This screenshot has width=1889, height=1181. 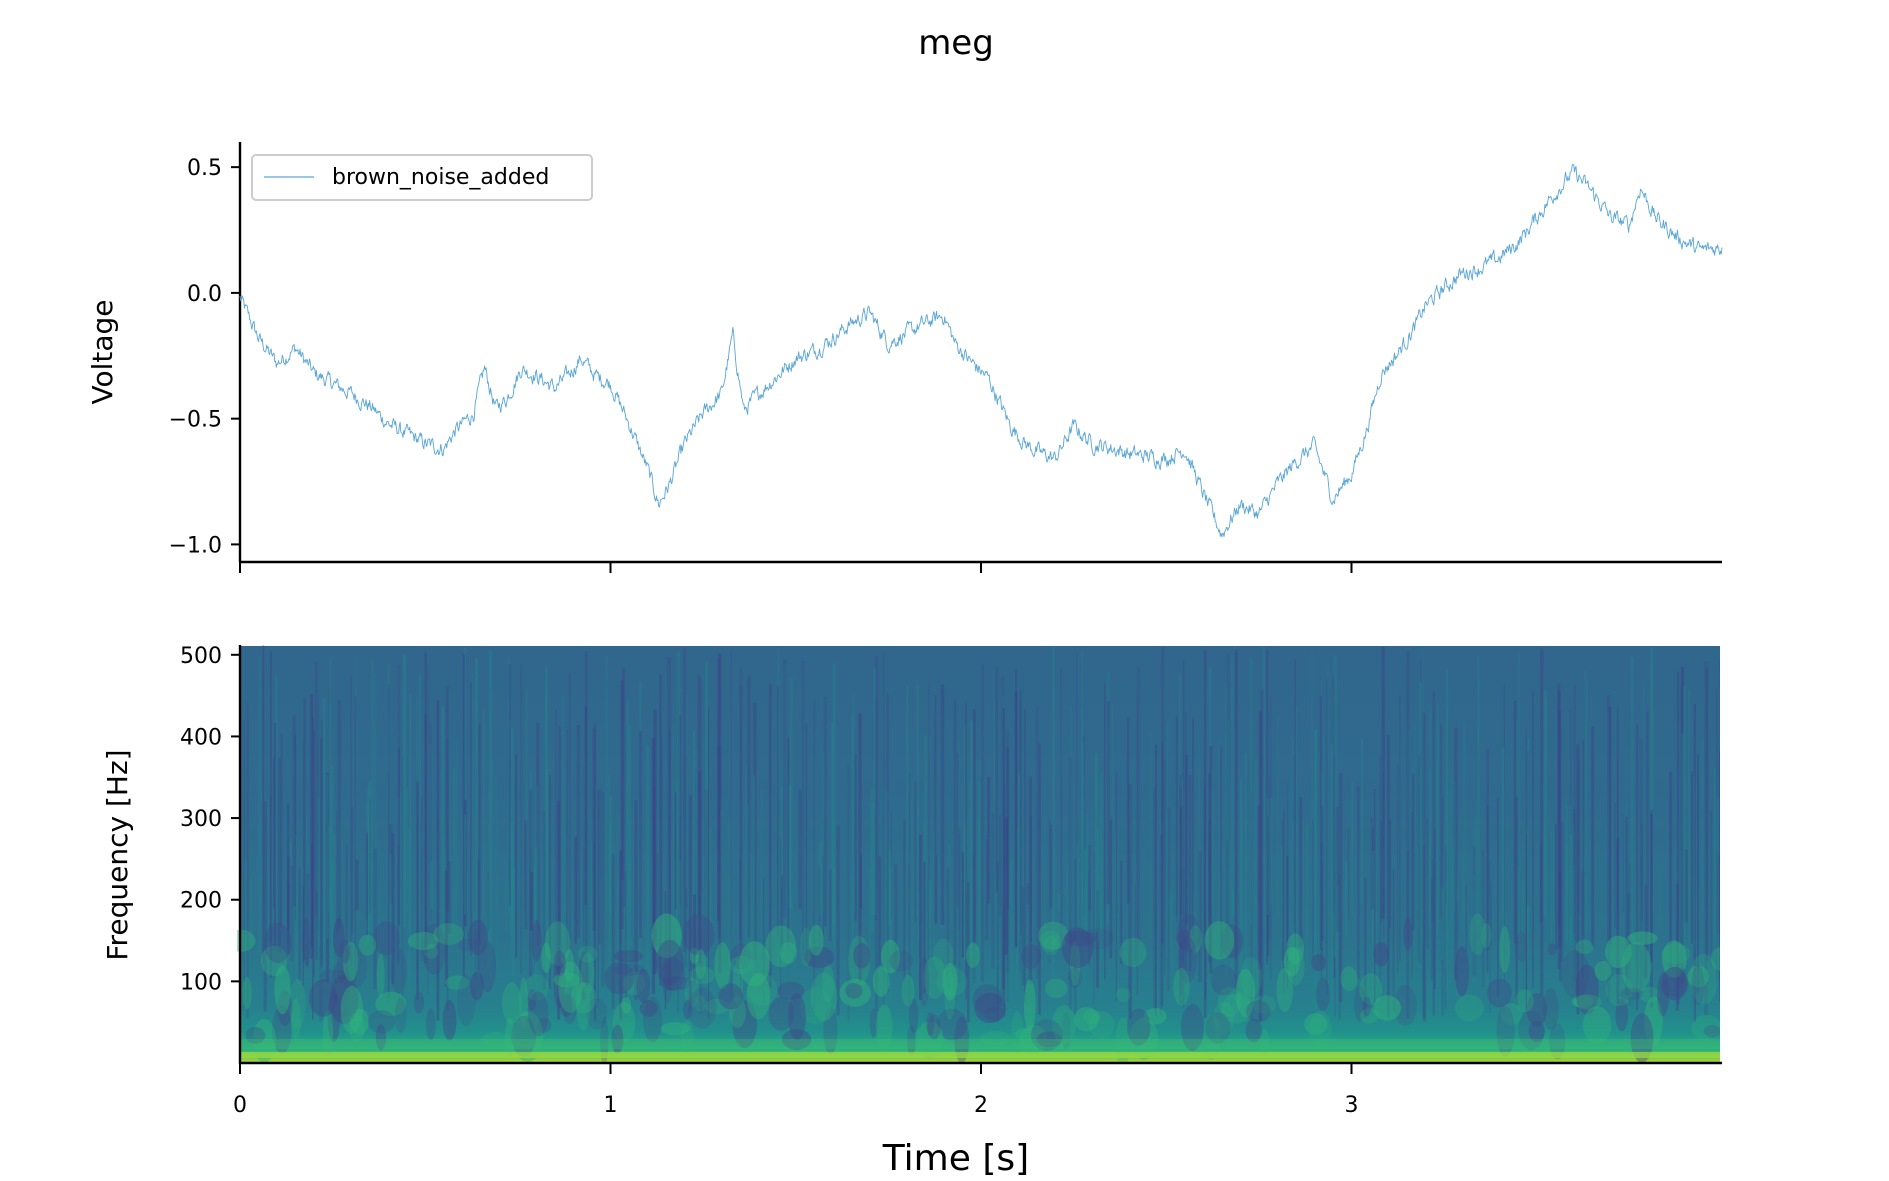 What do you see at coordinates (240, 1105) in the screenshot?
I see `x-tick-label: 0` at bounding box center [240, 1105].